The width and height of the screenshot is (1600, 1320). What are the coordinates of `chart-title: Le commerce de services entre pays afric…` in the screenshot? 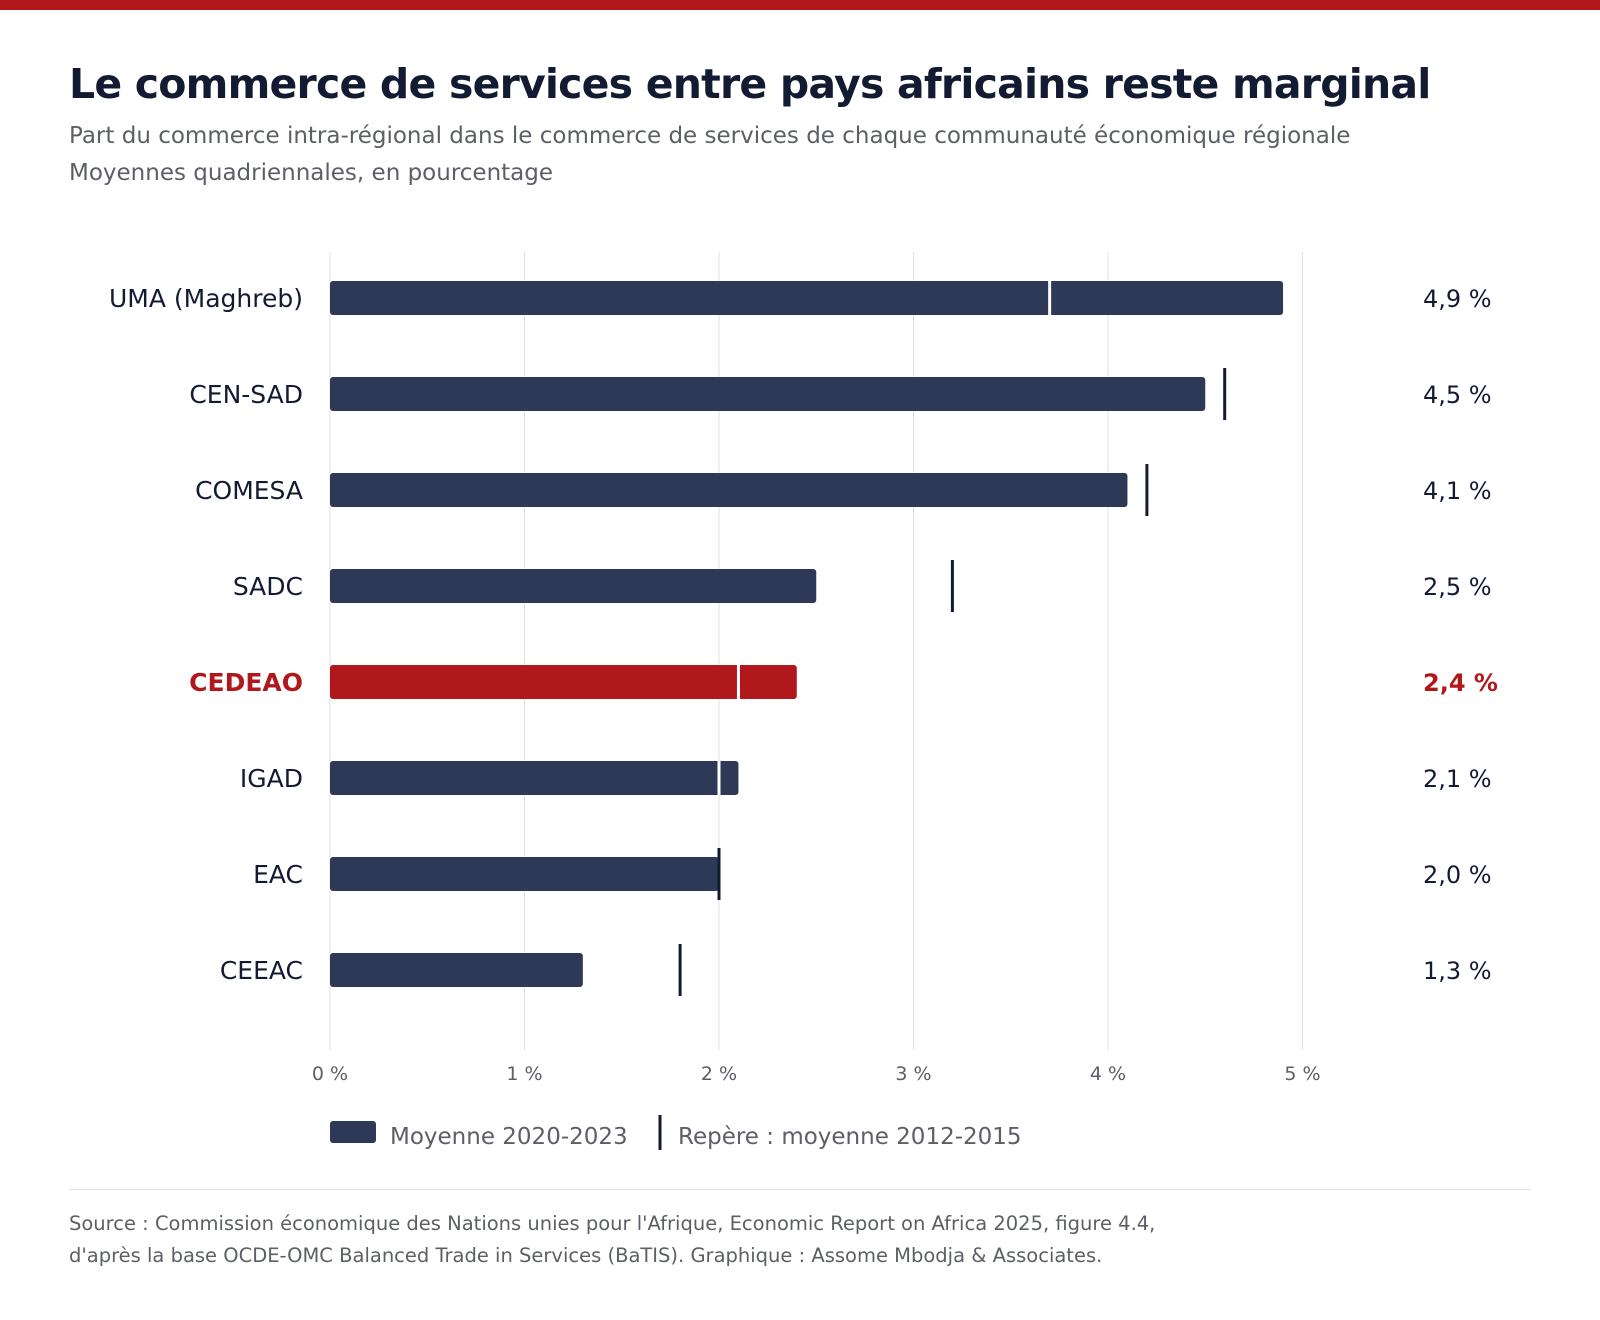 It's located at (750, 84).